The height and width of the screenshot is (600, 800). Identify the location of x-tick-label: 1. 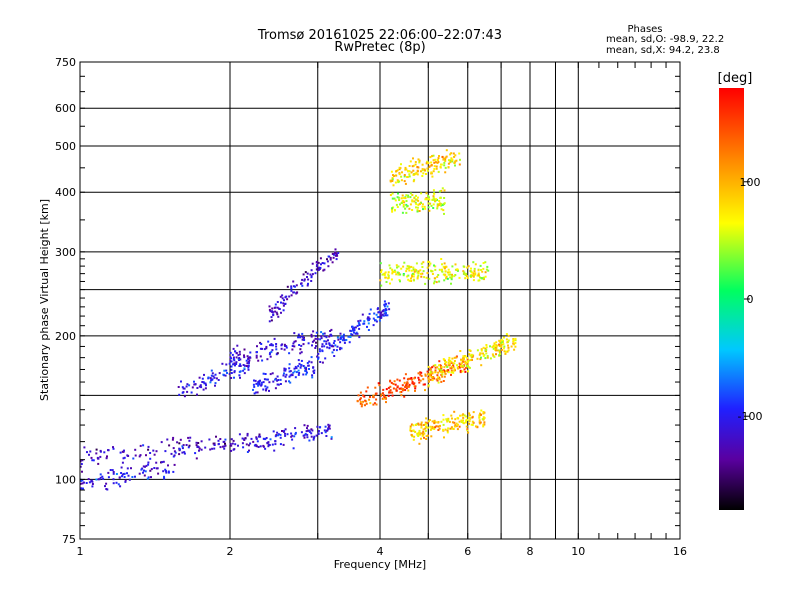
(80, 551).